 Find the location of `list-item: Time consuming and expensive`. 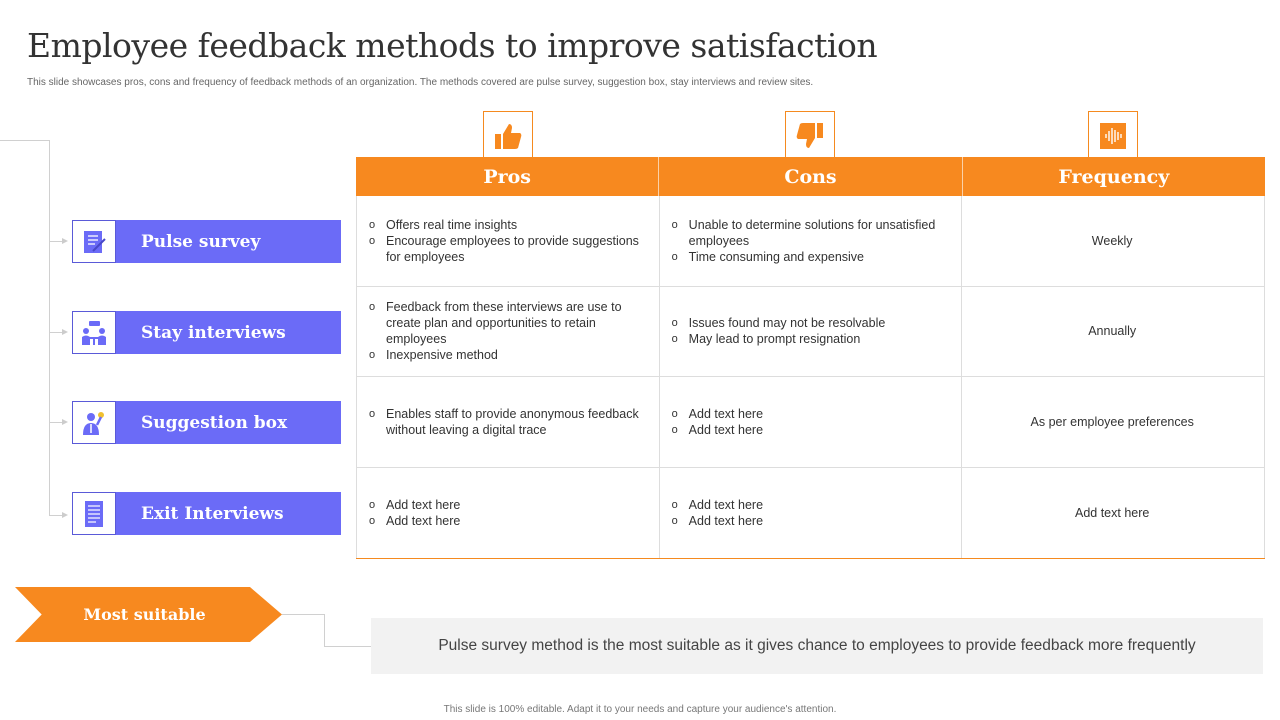

list-item: Time consuming and expensive is located at coordinates (810, 257).